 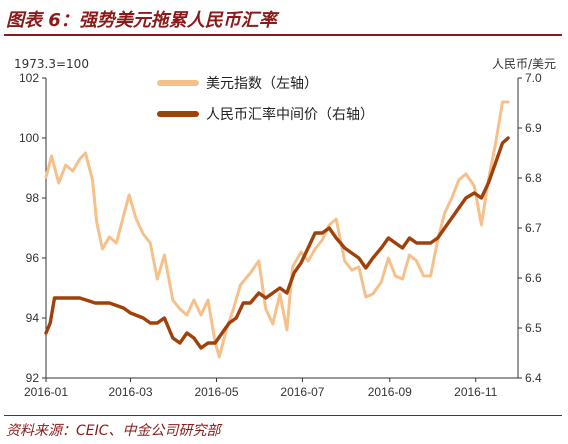 What do you see at coordinates (33, 318) in the screenshot?
I see `left-tick-label: 94` at bounding box center [33, 318].